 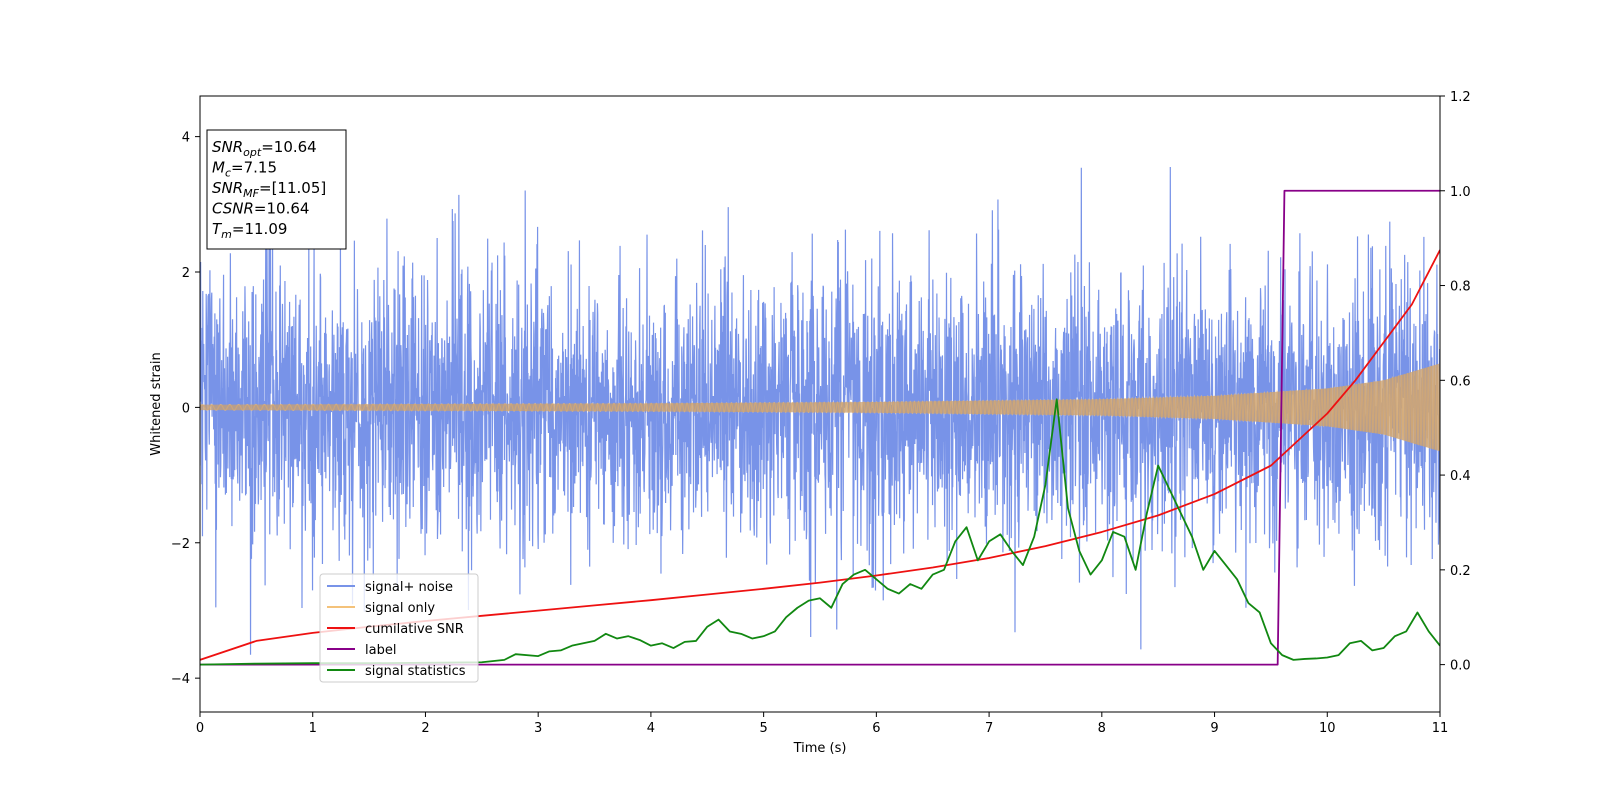 I want to click on stats-annotation-frame, so click(x=276, y=189).